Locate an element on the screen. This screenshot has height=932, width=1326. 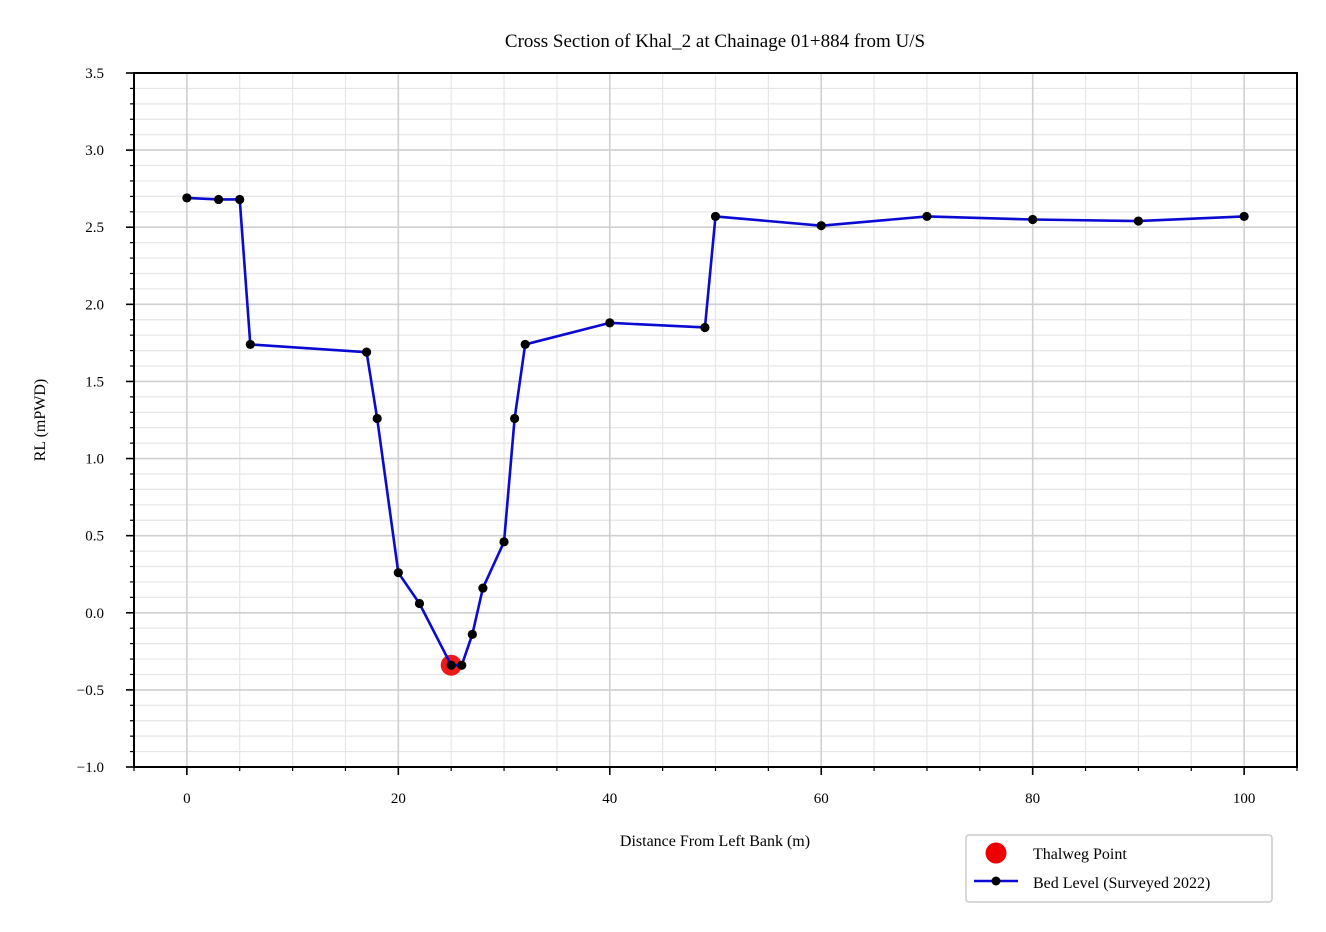
legend-box is located at coordinates (1119, 868).